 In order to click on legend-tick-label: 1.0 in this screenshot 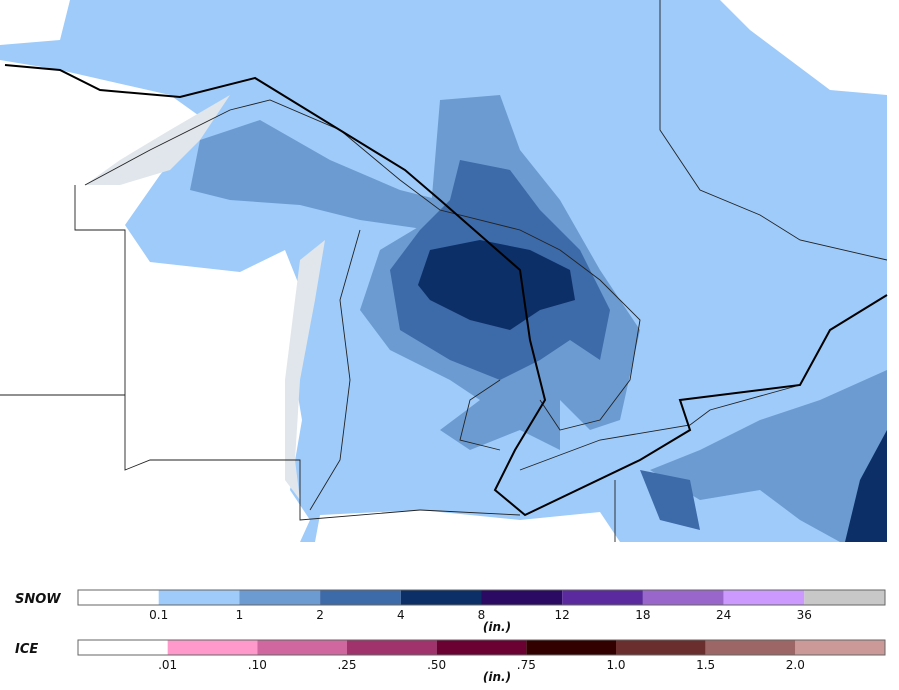, I will do `click(615, 665)`.